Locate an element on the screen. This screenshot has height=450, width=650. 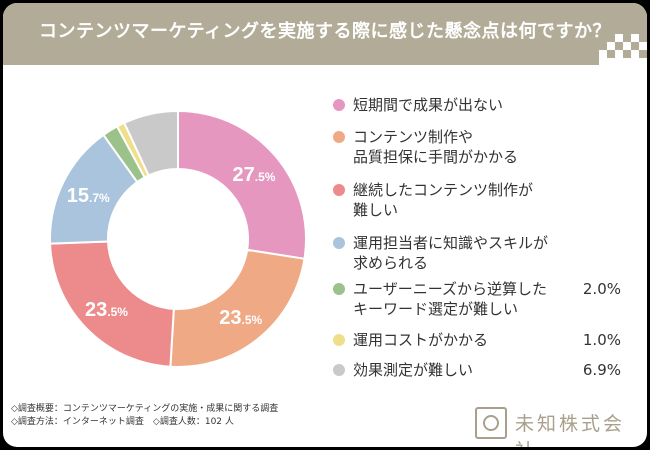
survey-method: ◇調査方法：インターネット調査 ◇調査人数：102 人 is located at coordinates (122, 422).